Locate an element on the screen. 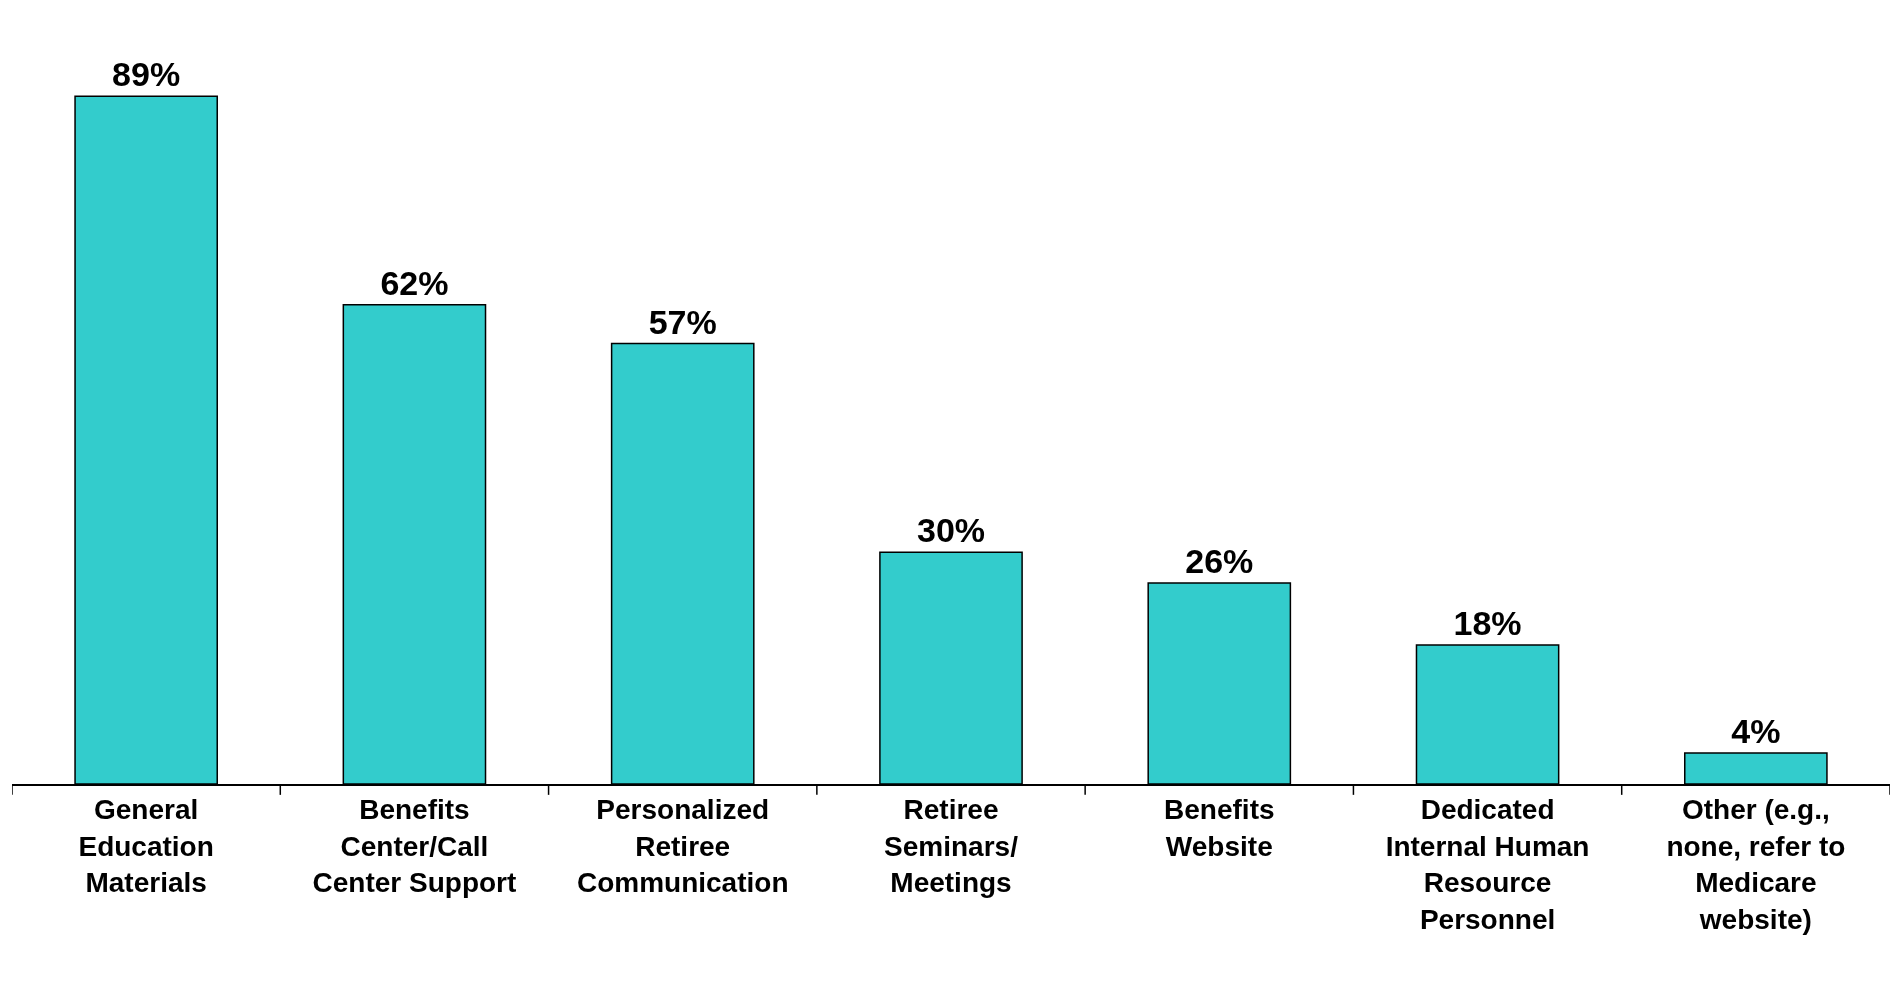  x-tick-label: Benefits Center/Call Center Support is located at coordinates (414, 846).